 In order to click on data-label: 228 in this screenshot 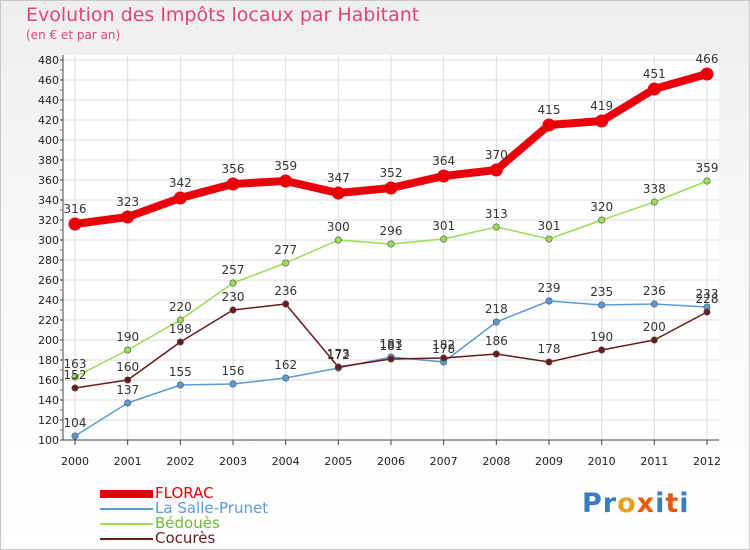, I will do `click(707, 299)`.